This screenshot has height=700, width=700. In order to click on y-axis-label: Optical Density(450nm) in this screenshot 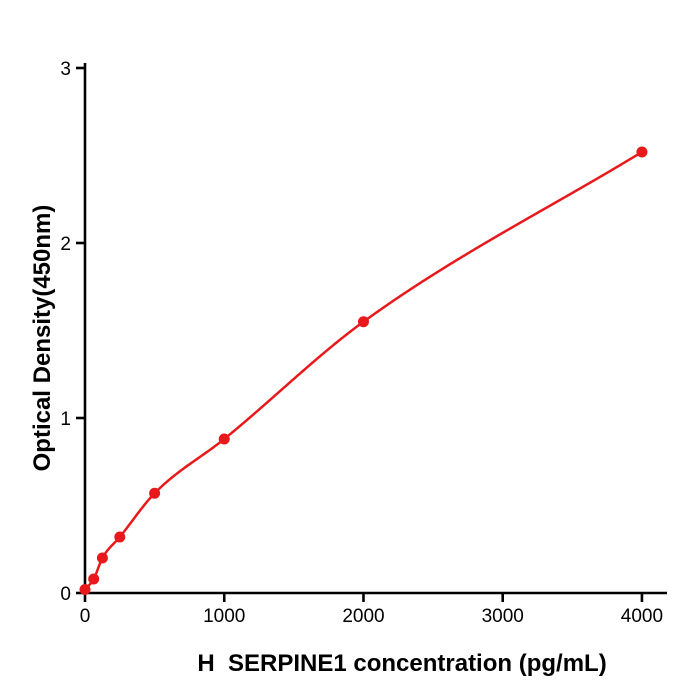, I will do `click(42, 338)`.